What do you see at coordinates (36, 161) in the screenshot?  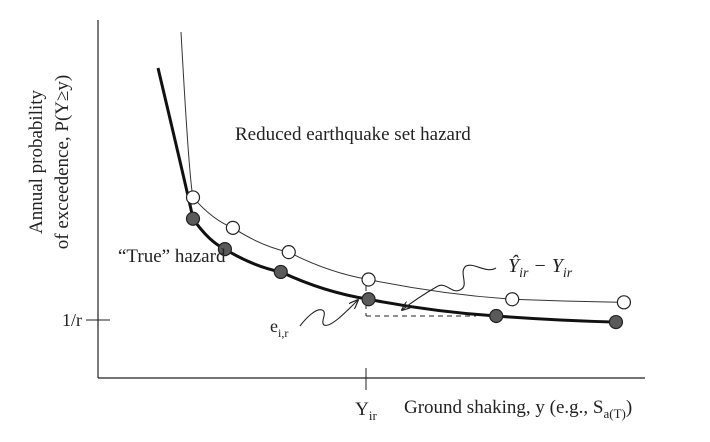 I see `y-axis-title: Annual probability` at bounding box center [36, 161].